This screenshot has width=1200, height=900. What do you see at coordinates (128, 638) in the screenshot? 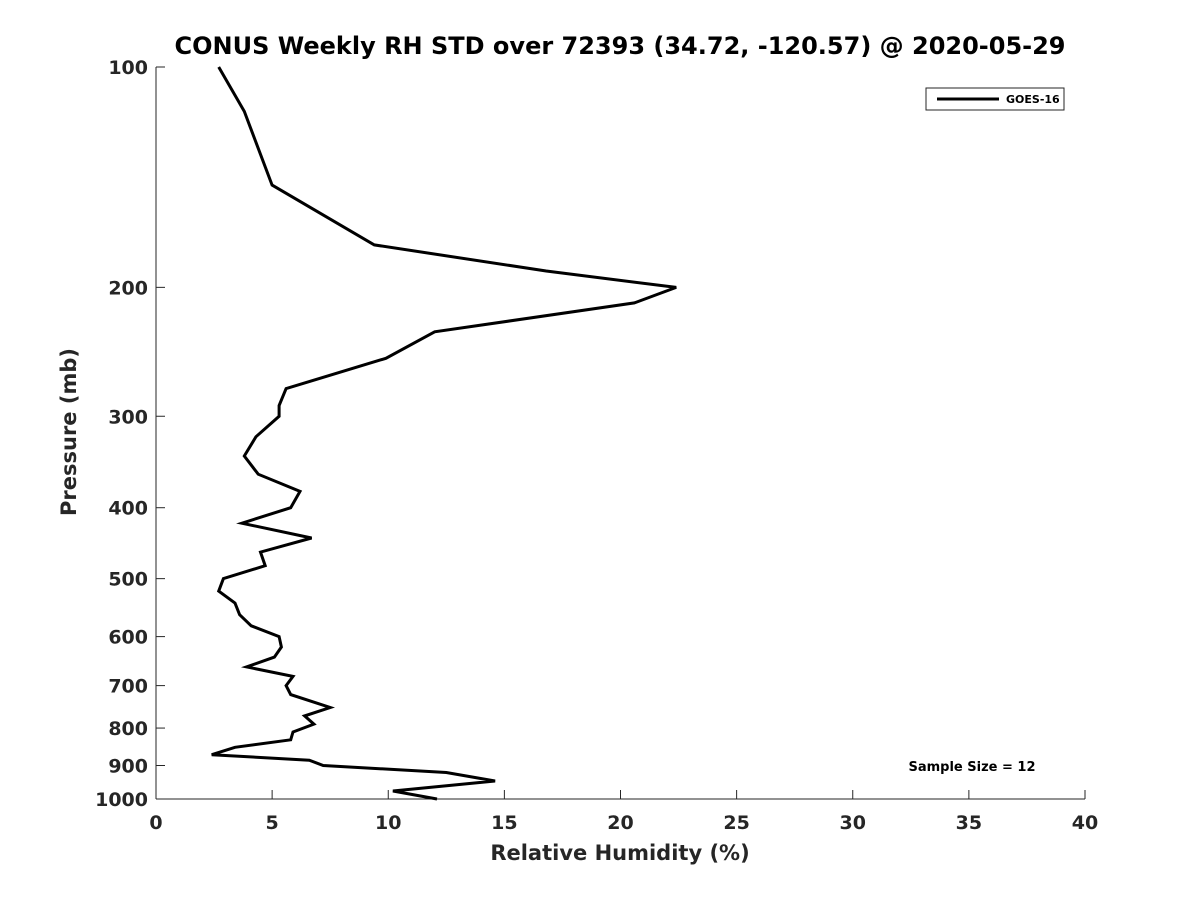
I see `y-tick-label: 600` at bounding box center [128, 638].